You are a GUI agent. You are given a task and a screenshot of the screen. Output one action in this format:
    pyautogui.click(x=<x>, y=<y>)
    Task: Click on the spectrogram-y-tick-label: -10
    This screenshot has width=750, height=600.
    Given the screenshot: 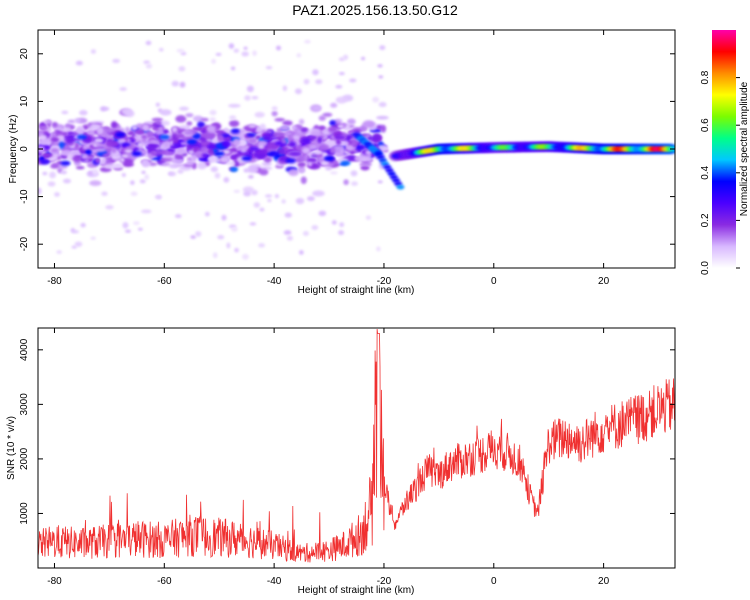 What is the action you would take?
    pyautogui.click(x=24, y=196)
    